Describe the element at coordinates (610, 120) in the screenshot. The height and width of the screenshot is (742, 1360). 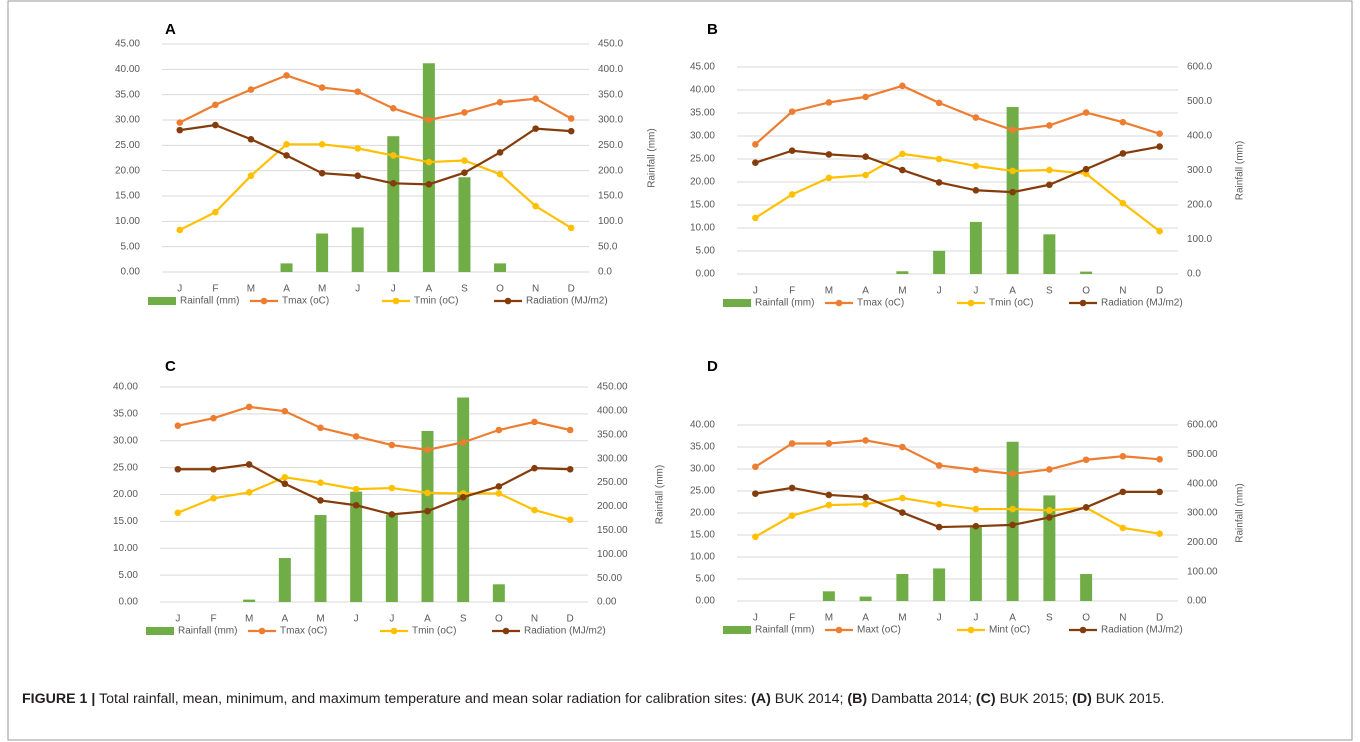
I see `y2-tick-label: 300.0` at that location.